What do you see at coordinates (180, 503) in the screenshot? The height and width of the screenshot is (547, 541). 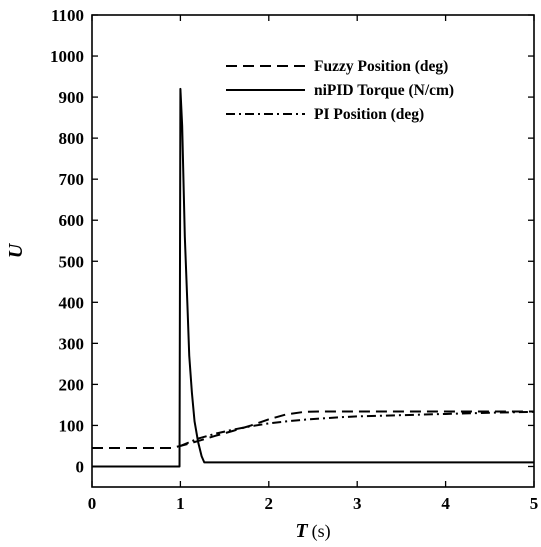 I see `x-tick-label: 1` at bounding box center [180, 503].